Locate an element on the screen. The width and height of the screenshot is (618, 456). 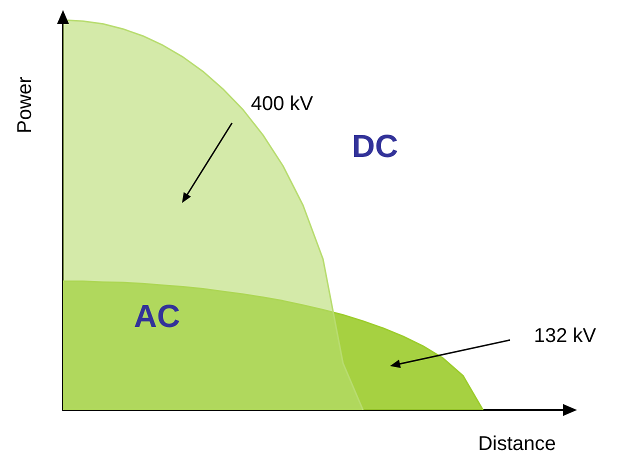
y-axis-title: Power is located at coordinates (25, 105).